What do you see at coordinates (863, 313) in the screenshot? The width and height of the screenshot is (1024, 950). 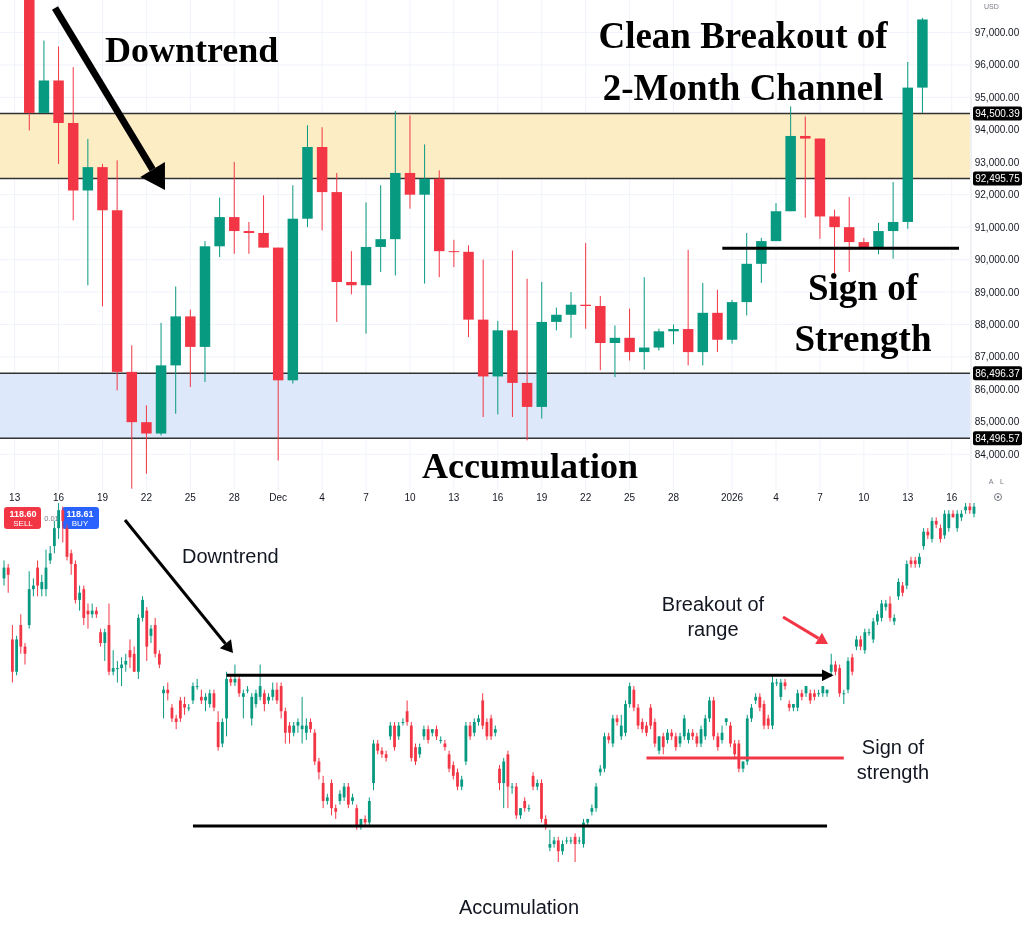 I see `annotation: Sign of Strength` at bounding box center [863, 313].